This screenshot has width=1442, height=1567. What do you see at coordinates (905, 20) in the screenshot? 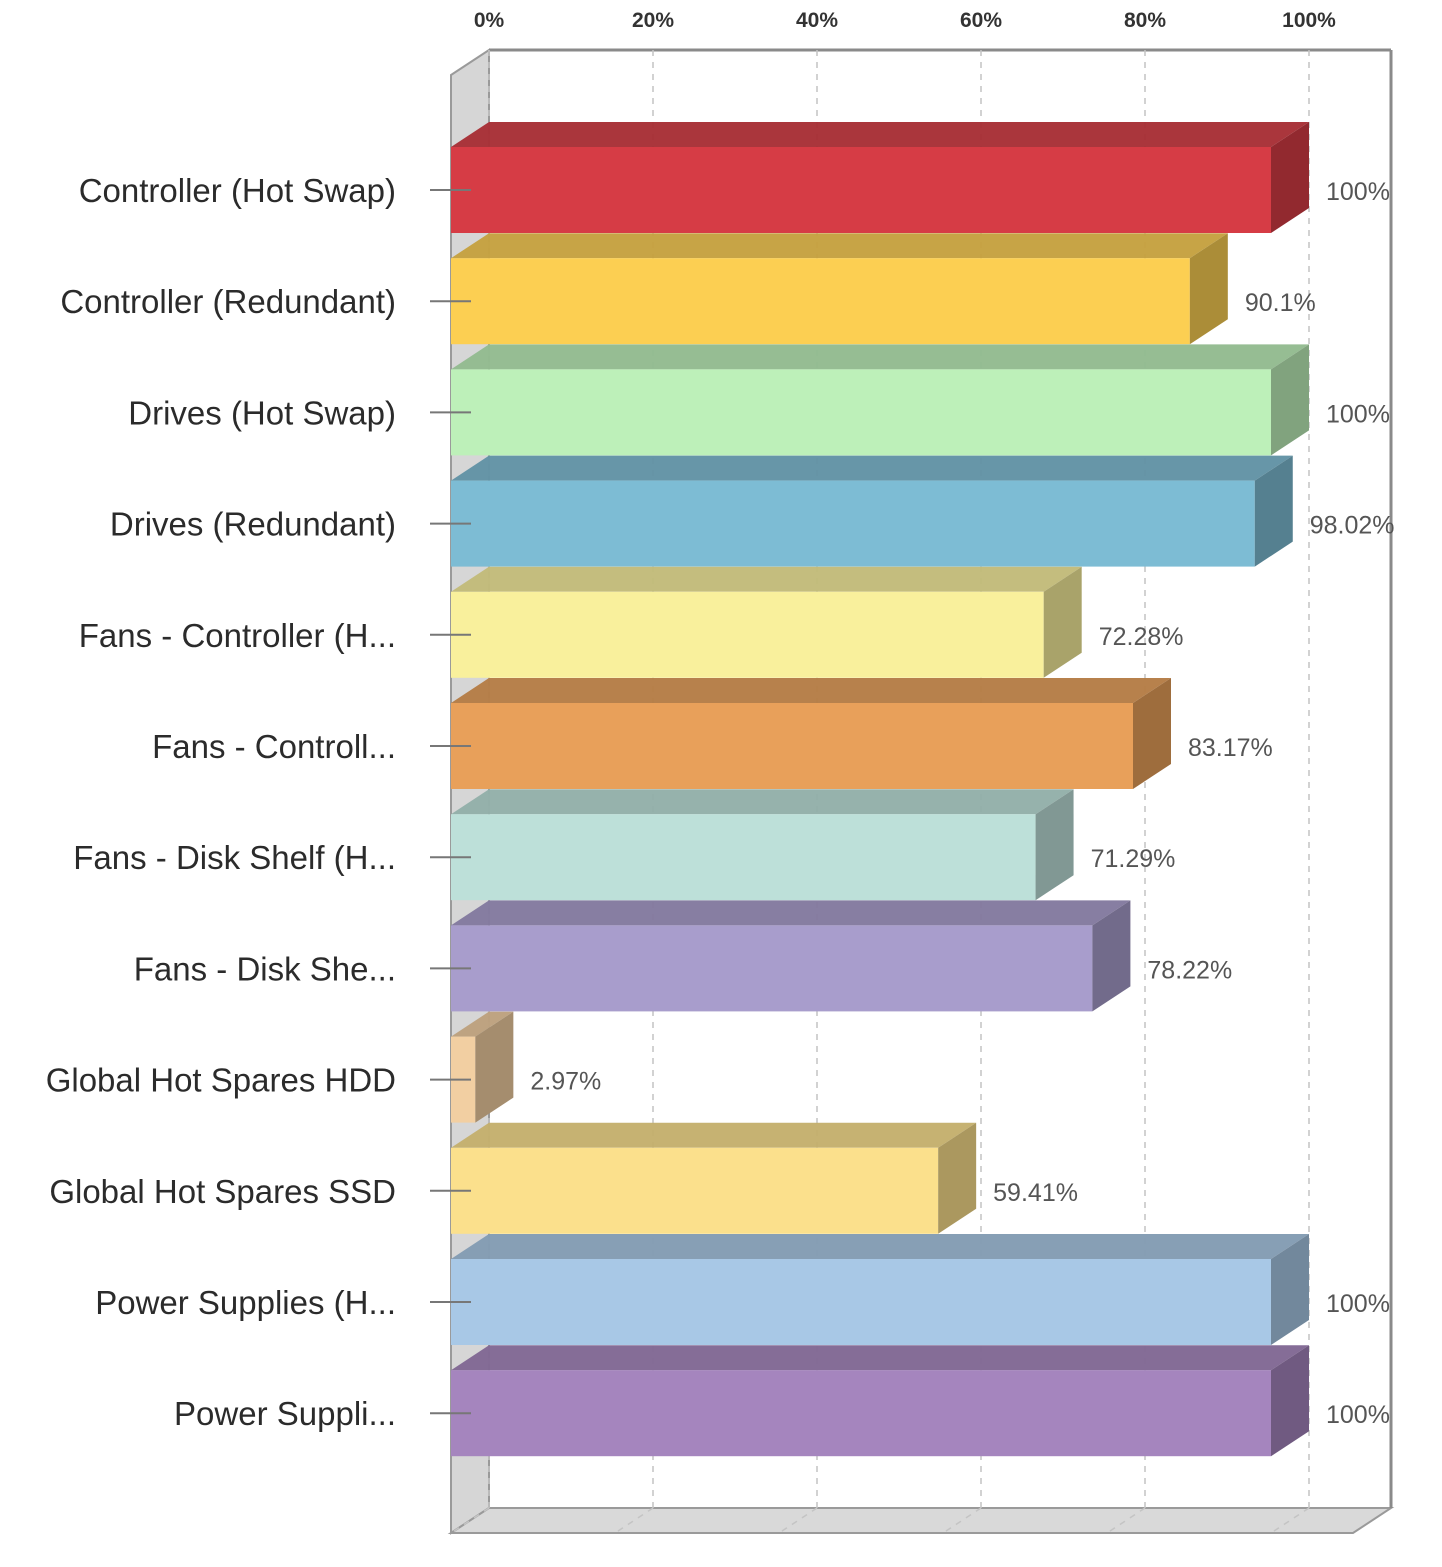
I see `x-axis-ticks: 0% 20% 40% 60% 80% 100%` at bounding box center [905, 20].